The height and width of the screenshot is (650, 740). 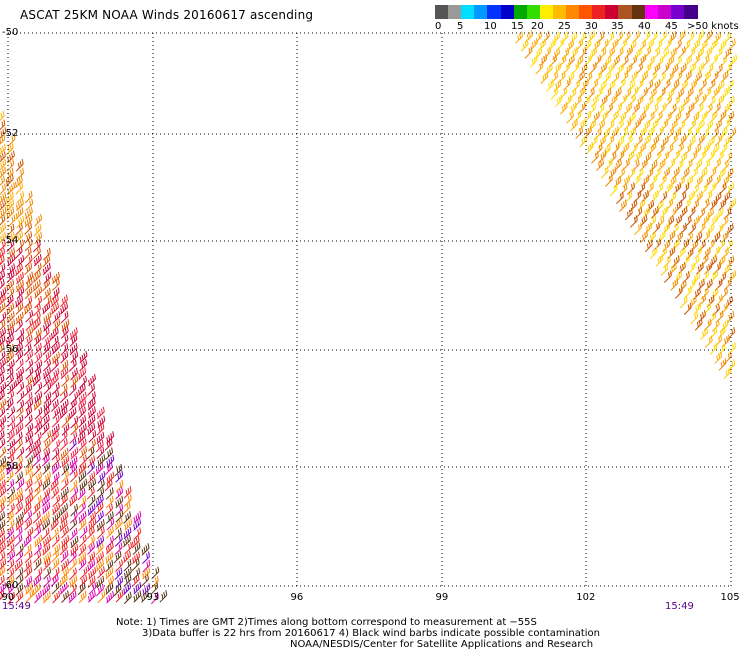 I want to click on colorbar-label: 35, so click(x=617, y=26).